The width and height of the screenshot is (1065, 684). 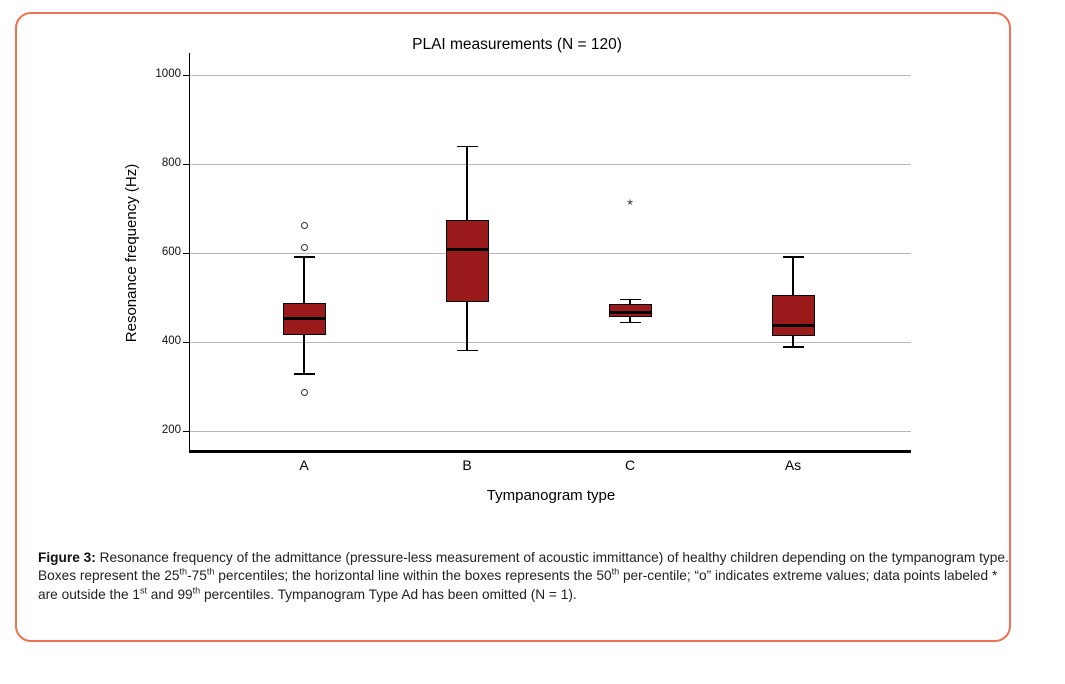 What do you see at coordinates (467, 465) in the screenshot?
I see `x-tick-label-B: B` at bounding box center [467, 465].